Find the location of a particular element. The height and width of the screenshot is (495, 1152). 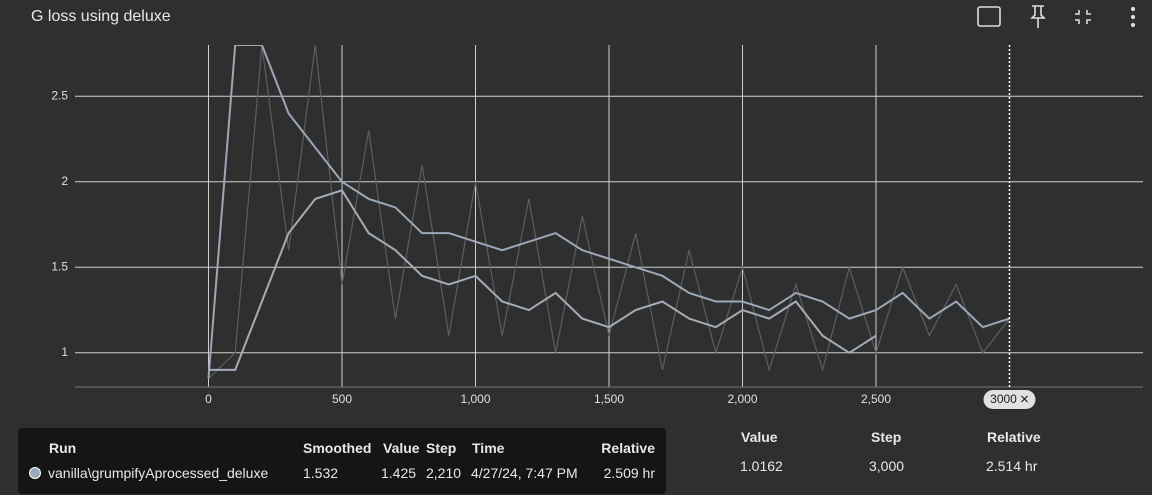

x-tick-label: 500 is located at coordinates (342, 399).